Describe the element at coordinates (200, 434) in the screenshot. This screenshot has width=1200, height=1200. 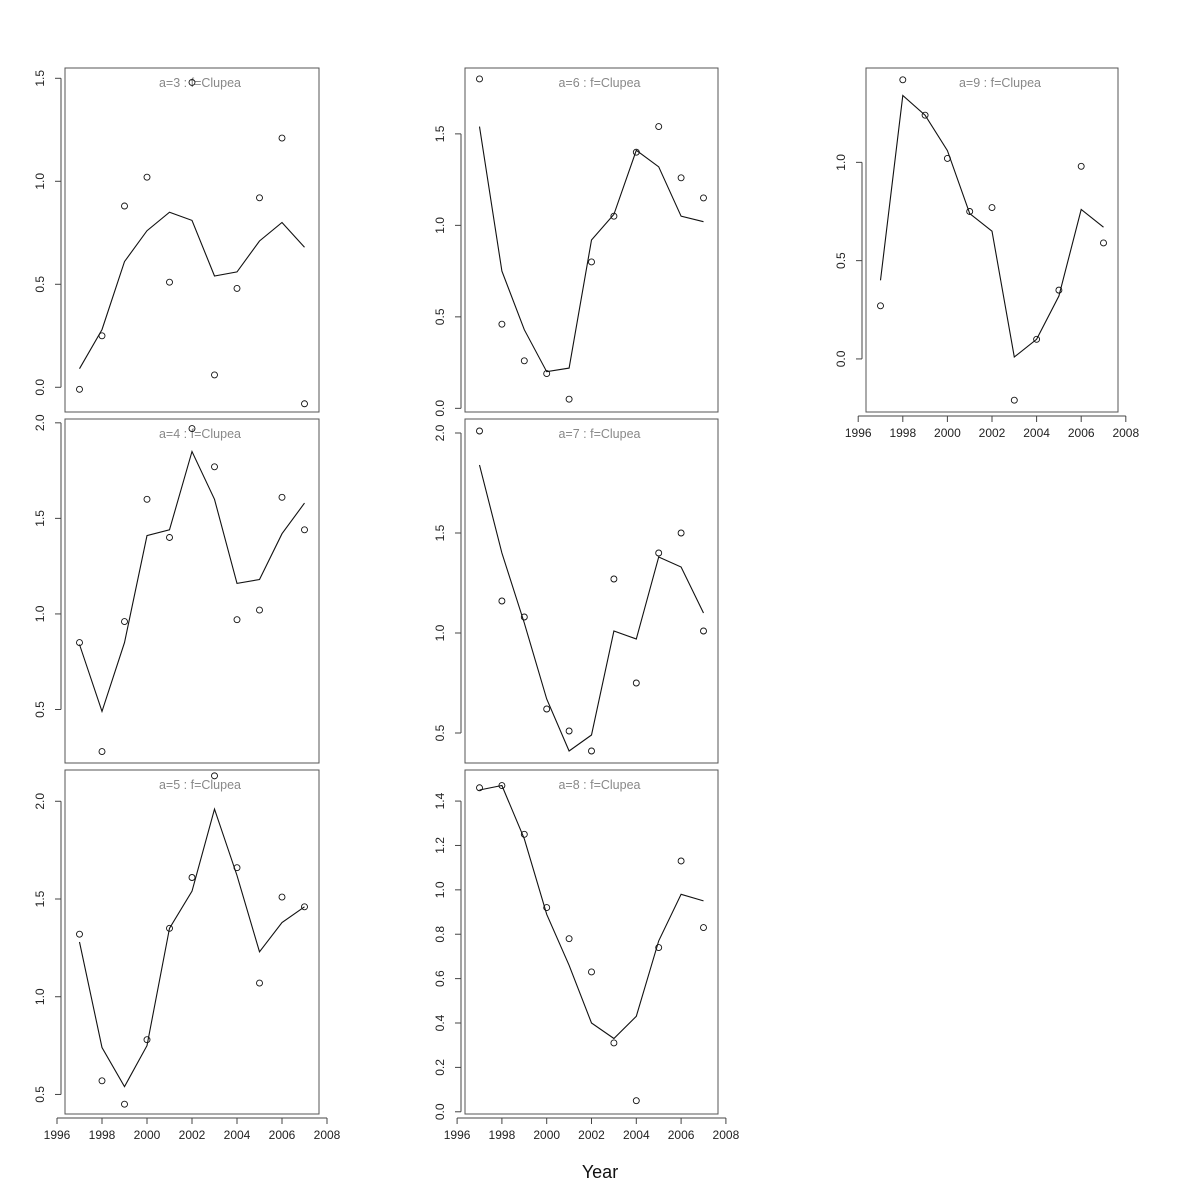
I see `panel-title: a=4 : f=Clupea` at that location.